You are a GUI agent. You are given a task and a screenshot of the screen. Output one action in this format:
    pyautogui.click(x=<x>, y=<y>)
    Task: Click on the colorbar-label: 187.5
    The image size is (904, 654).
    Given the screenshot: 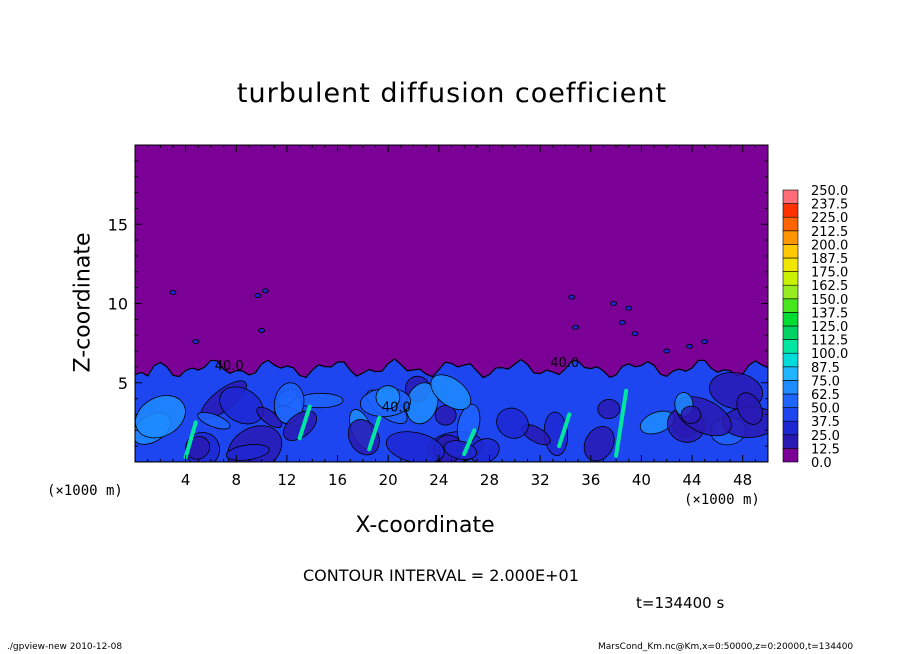 What is the action you would take?
    pyautogui.click(x=829, y=259)
    